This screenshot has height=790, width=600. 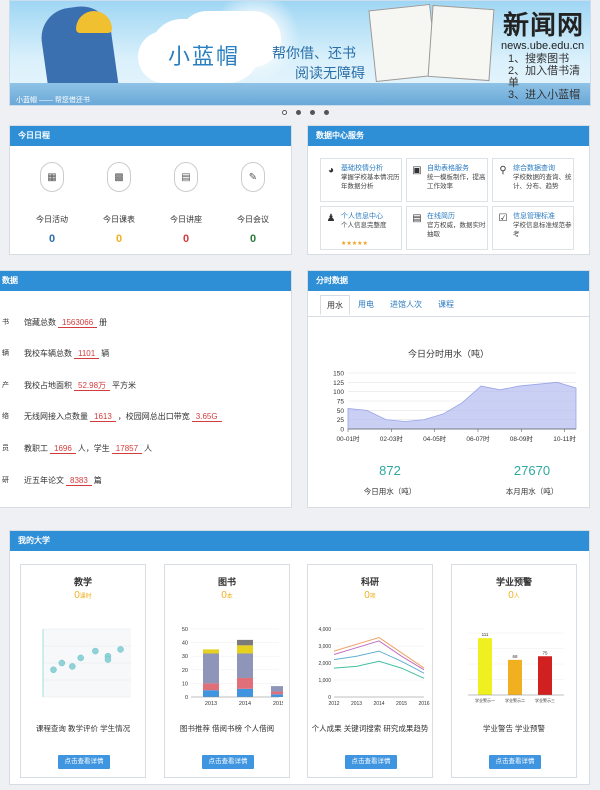 I want to click on stat-label: 研, so click(x=5, y=480).